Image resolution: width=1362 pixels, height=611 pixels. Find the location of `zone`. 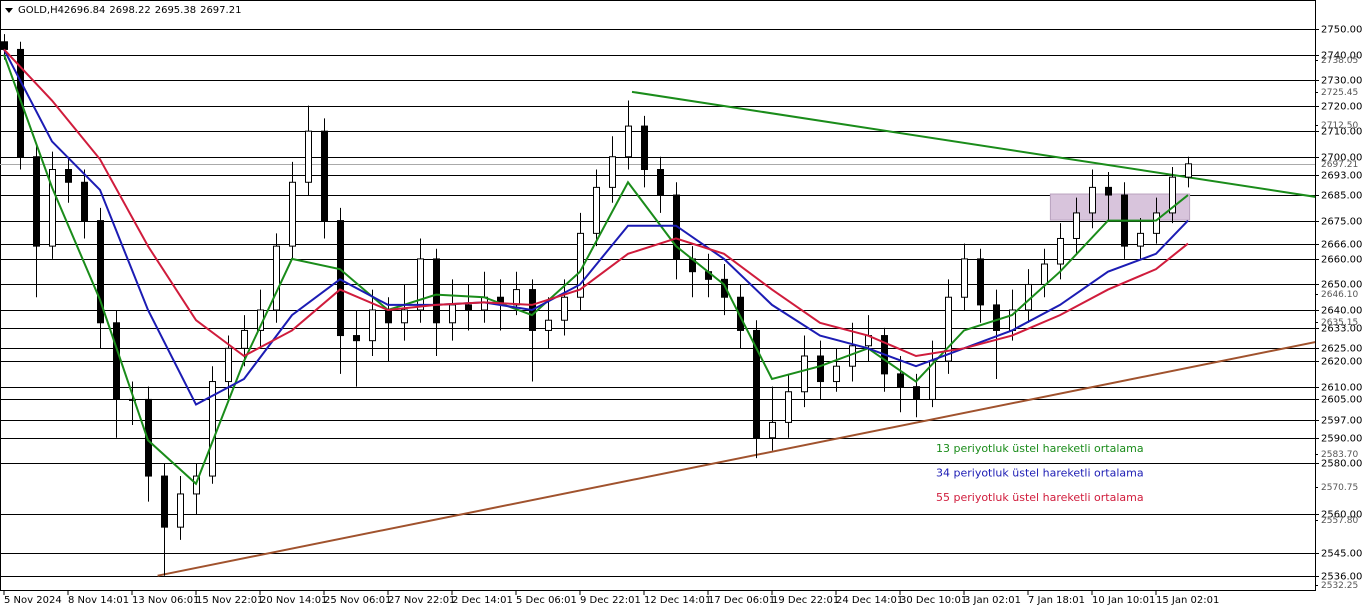

zone is located at coordinates (1120, 207).